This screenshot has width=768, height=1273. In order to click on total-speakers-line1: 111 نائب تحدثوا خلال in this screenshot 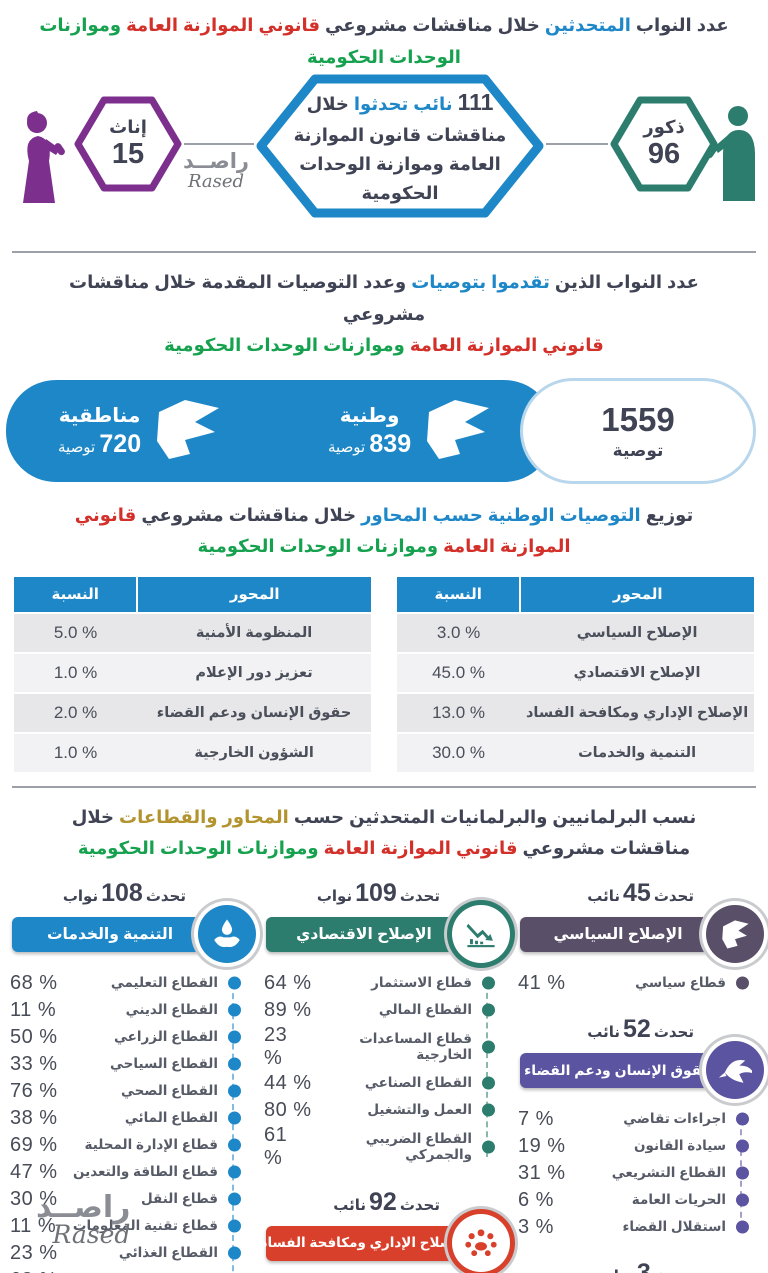, I will do `click(400, 102)`.